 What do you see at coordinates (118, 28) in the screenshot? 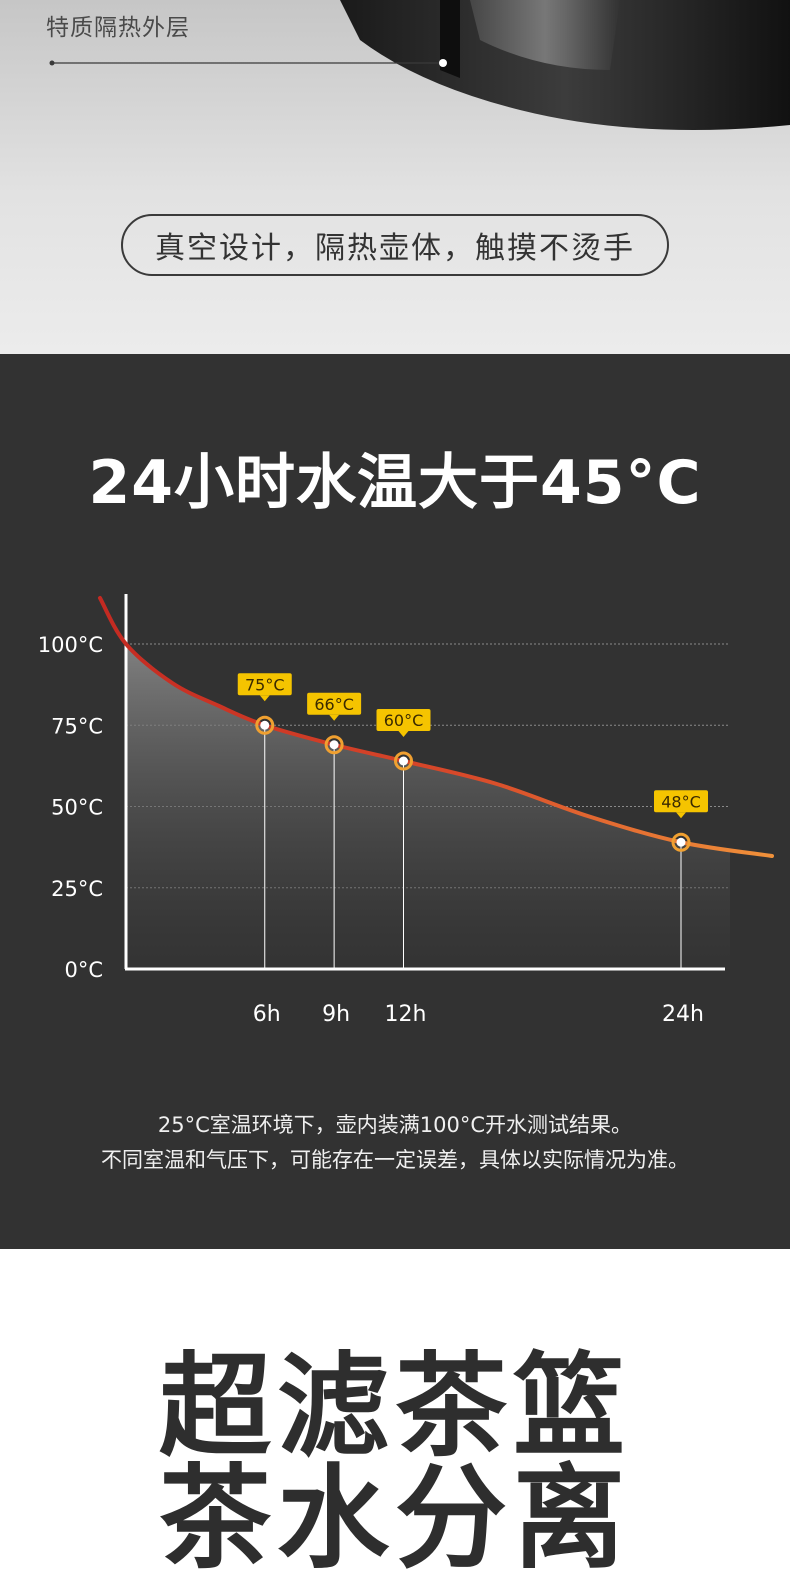
I see `feature-label: 特质隔热外层` at bounding box center [118, 28].